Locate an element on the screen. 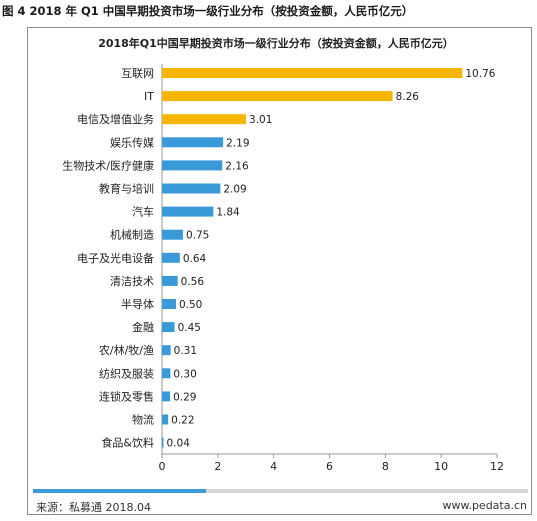  footer-progress-track is located at coordinates (280, 491).